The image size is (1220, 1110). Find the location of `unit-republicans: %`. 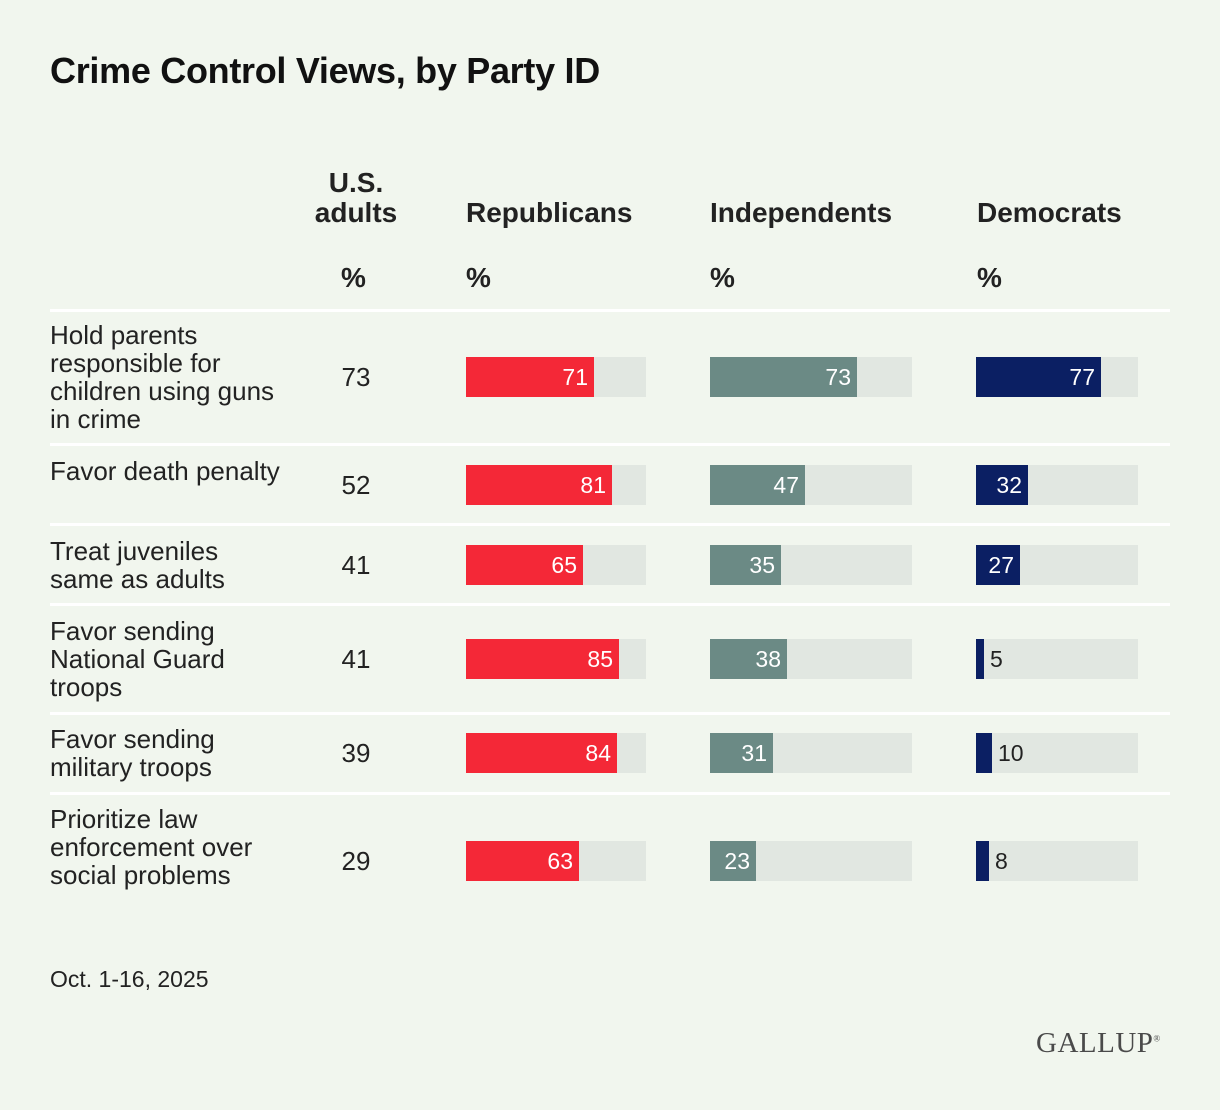

unit-republicans: % is located at coordinates (478, 277).